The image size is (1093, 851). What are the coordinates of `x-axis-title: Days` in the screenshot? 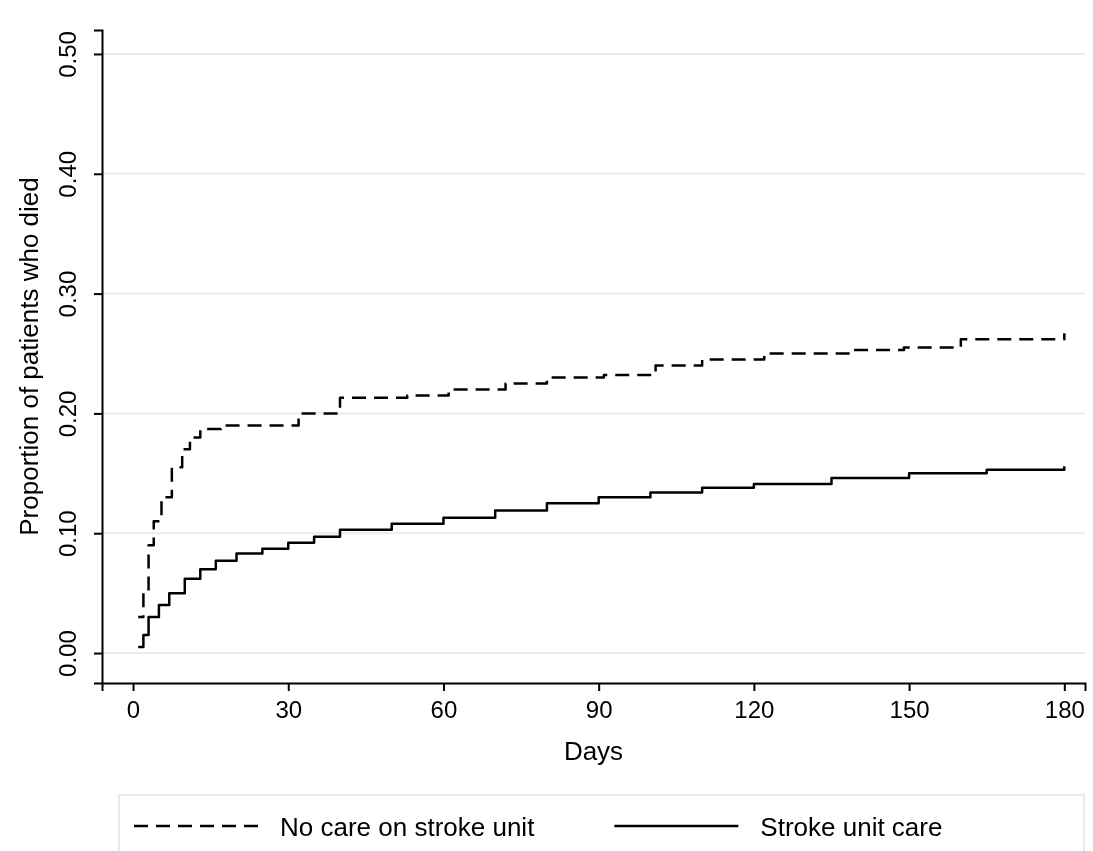 It's located at (593, 751).